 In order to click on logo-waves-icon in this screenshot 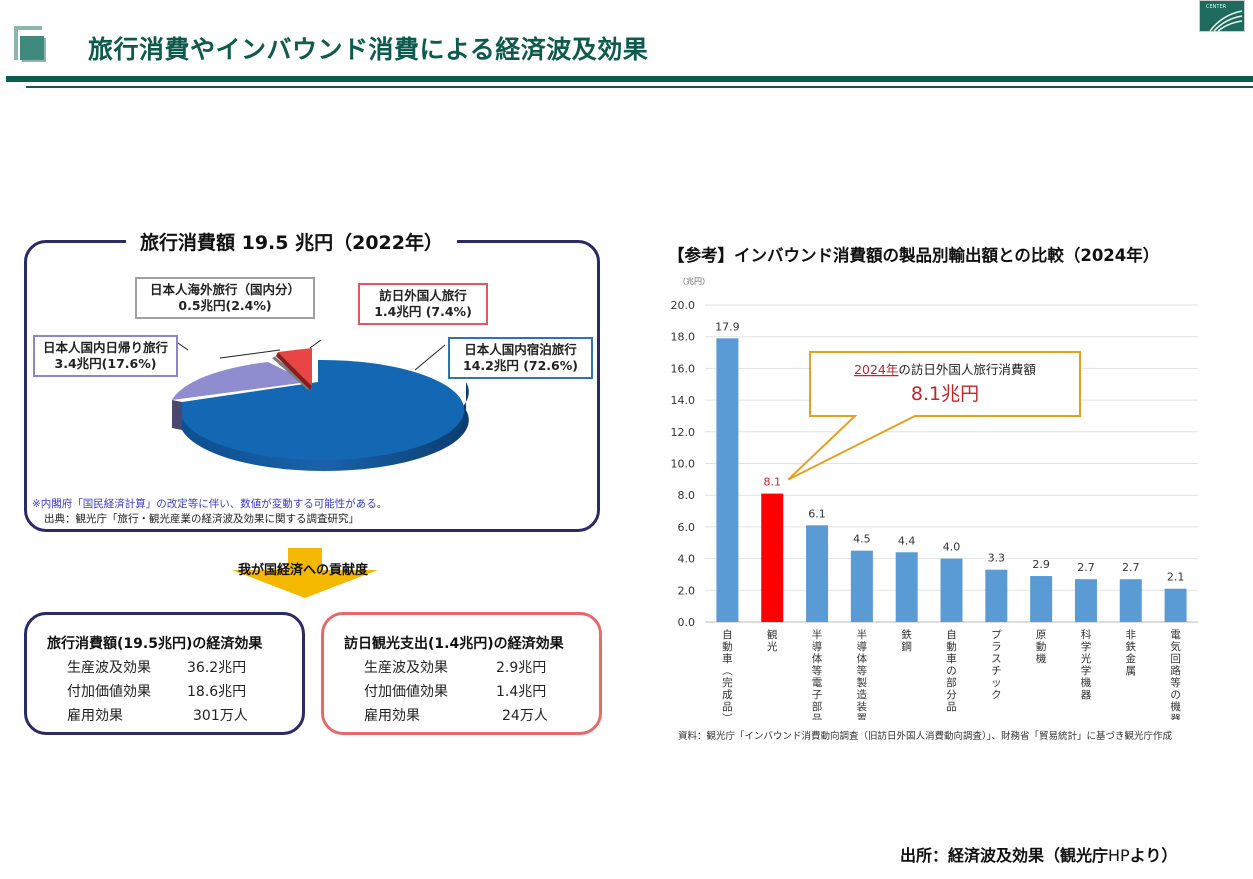, I will do `click(1226, 21)`.